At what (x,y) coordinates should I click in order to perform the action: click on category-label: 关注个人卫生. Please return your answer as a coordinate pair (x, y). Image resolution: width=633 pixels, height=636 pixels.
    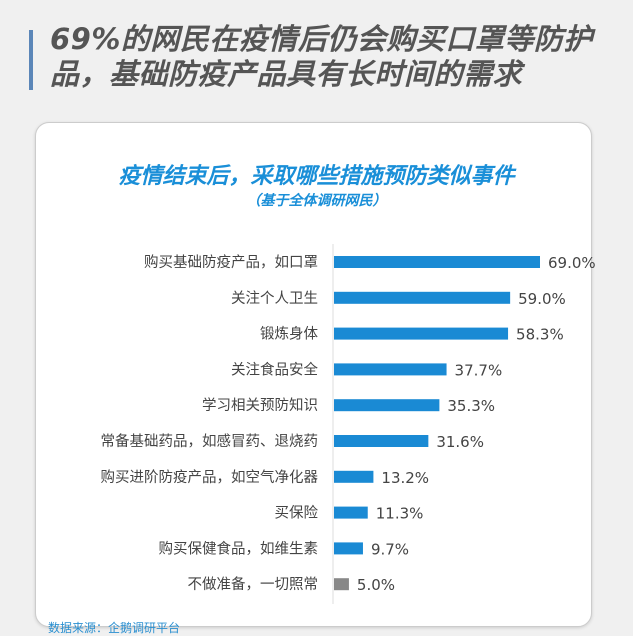
    Looking at the image, I should click on (274, 298).